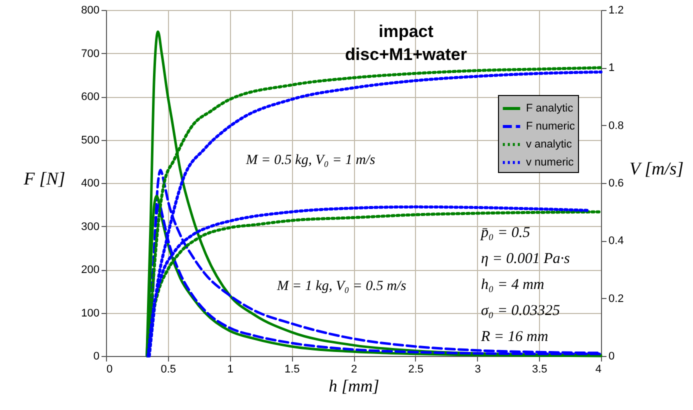  What do you see at coordinates (90, 184) in the screenshot?
I see `y-tick-label: 400` at bounding box center [90, 184].